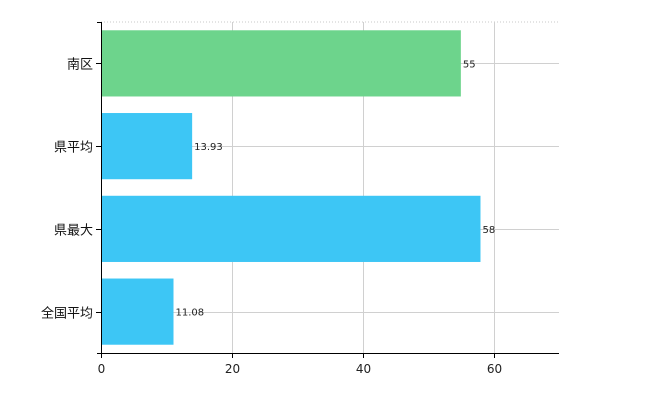 This screenshot has width=650, height=400. I want to click on x-tick-label: 40, so click(363, 369).